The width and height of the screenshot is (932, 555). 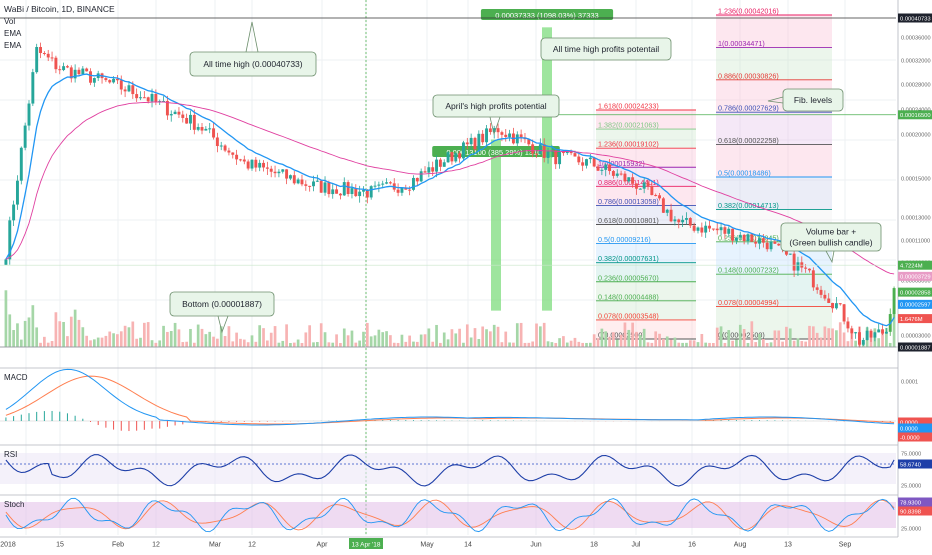 What do you see at coordinates (365, 545) in the screenshot?
I see `date-marker-label: 13 Apr '18` at bounding box center [365, 545].